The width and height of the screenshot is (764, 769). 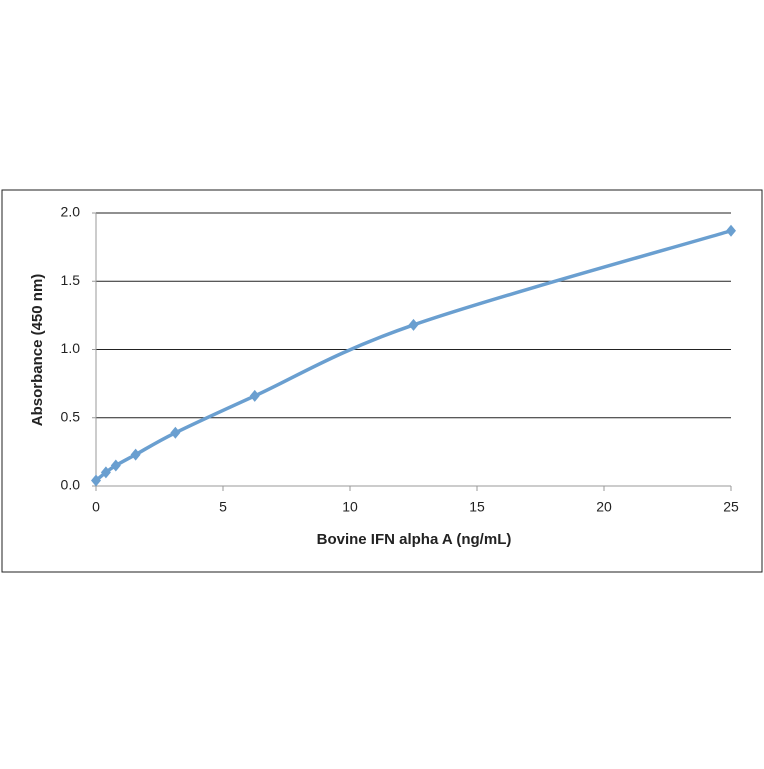 I want to click on x-tick-label: 10, so click(x=350, y=507).